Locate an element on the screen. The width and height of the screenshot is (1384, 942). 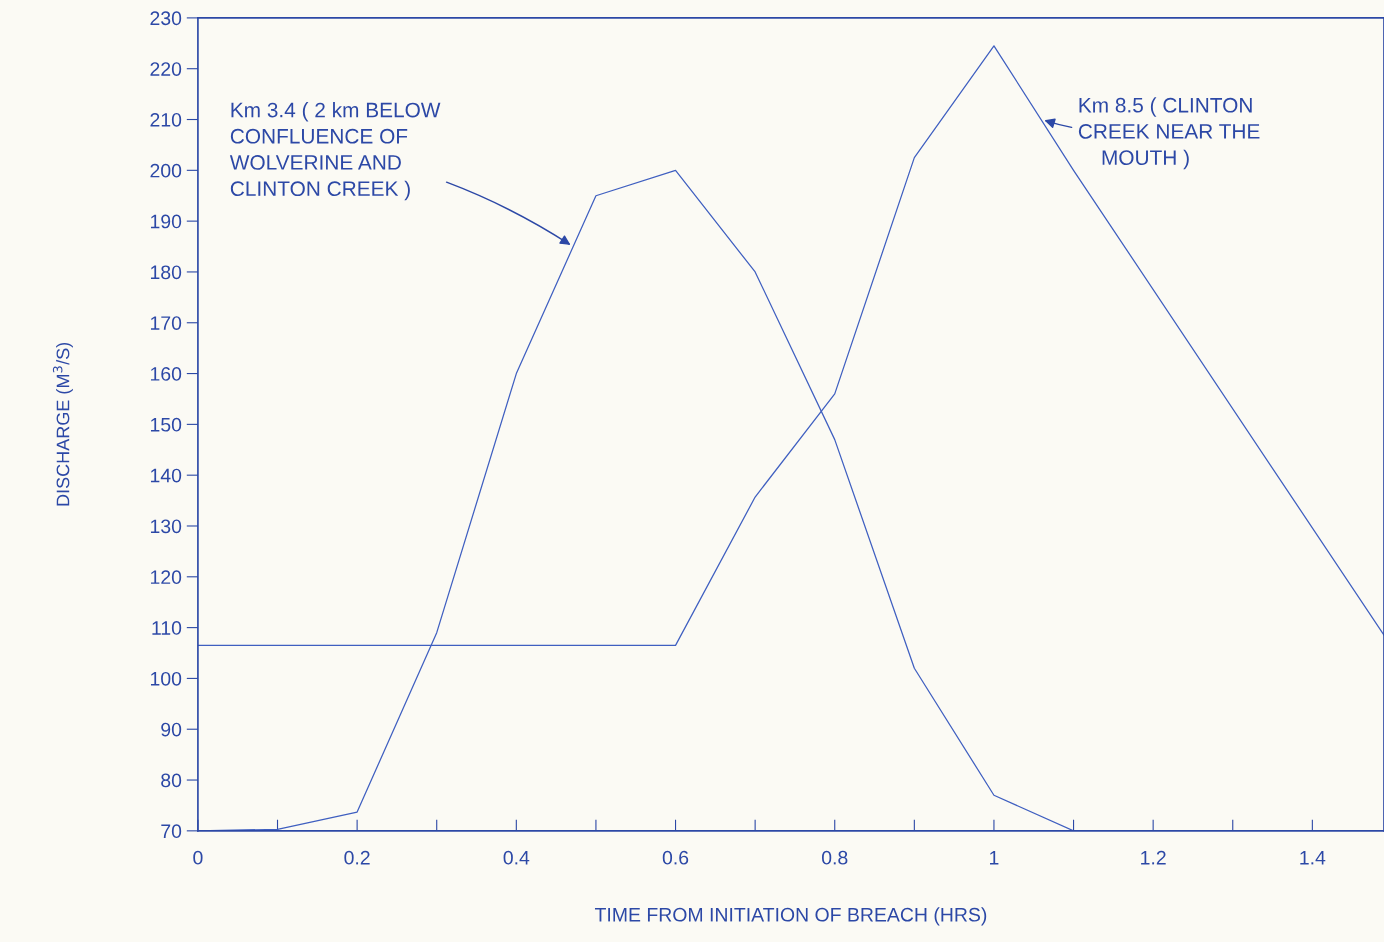
y-tick-label: 170 is located at coordinates (166, 323).